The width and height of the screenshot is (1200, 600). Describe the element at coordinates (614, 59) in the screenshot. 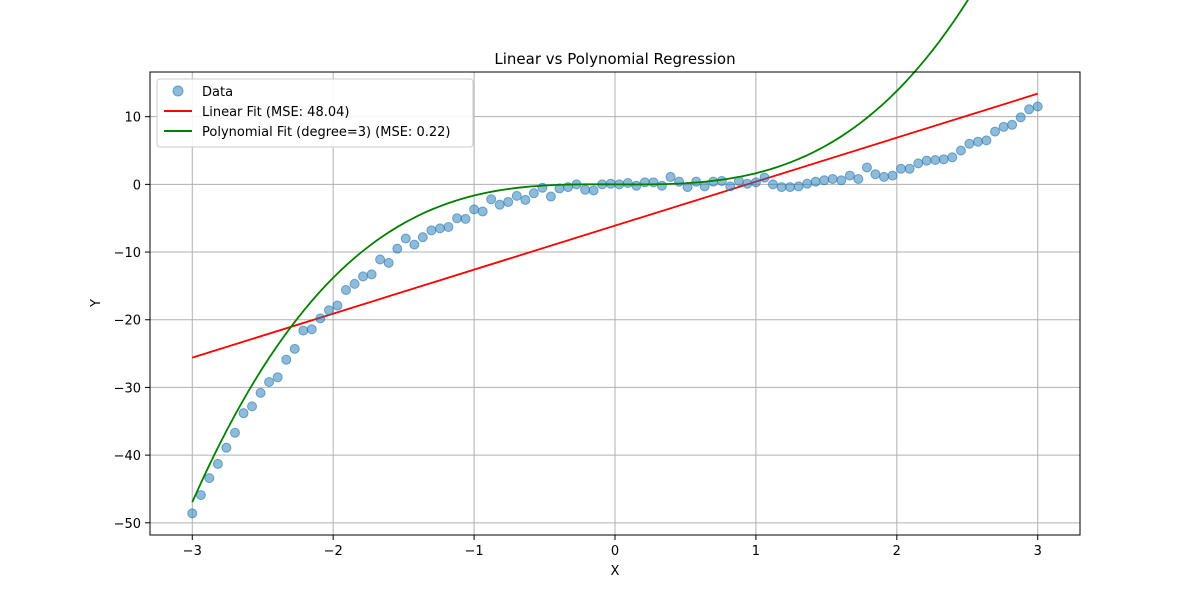

I see `chart-title: Linear vs Polynomial Regression` at that location.